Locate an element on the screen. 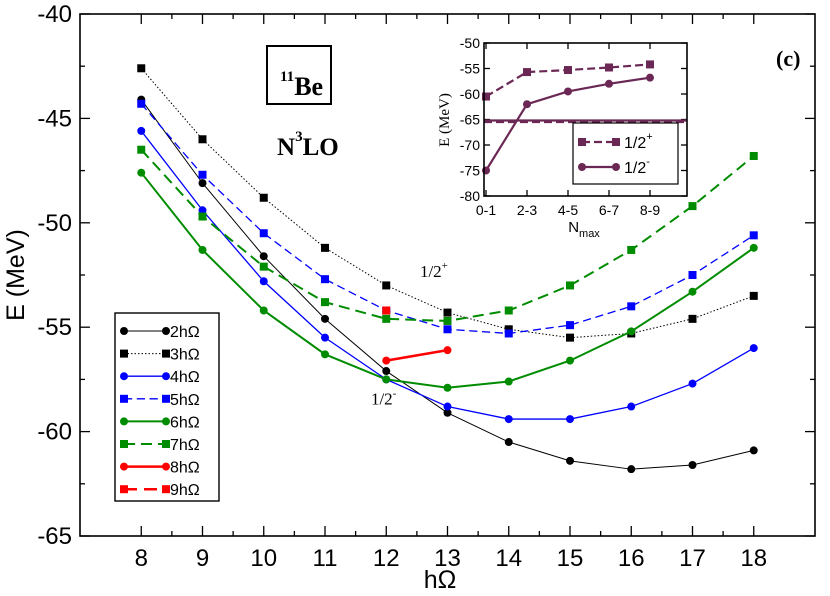  interaction-base: N is located at coordinates (286, 147).